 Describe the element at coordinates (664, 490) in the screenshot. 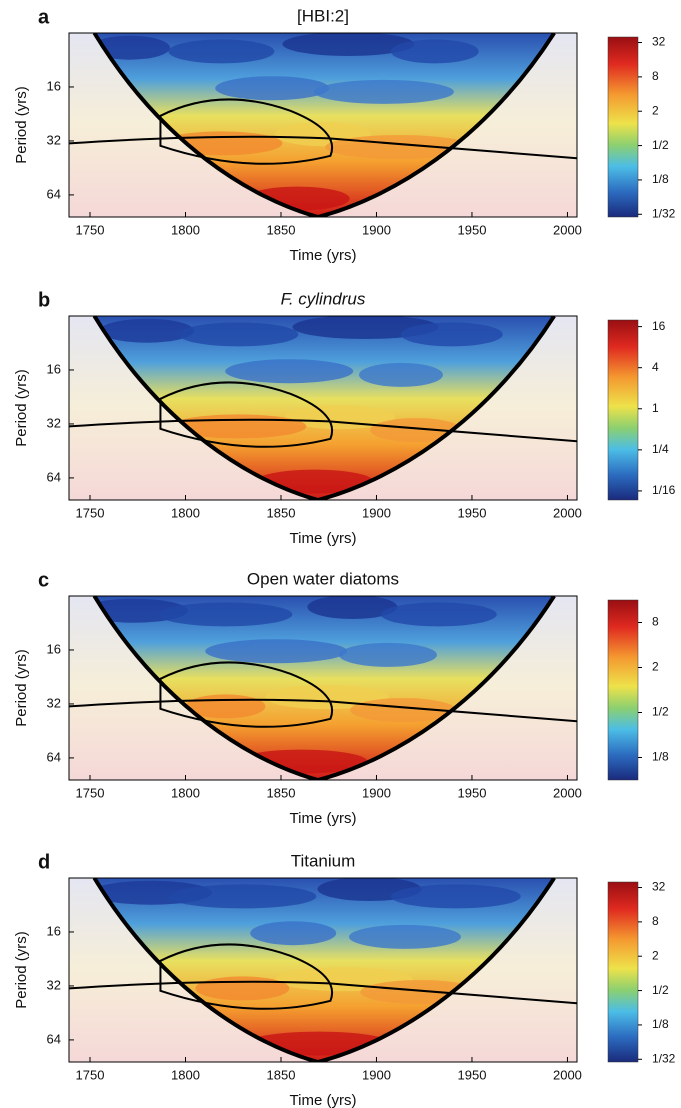

I see `colorbar-tick-label: 1/16` at that location.